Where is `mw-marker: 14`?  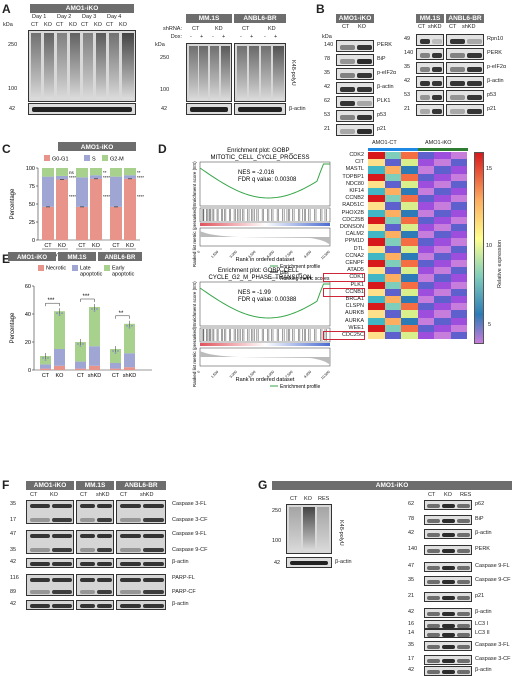 mw-marker: 14 is located at coordinates (411, 633).